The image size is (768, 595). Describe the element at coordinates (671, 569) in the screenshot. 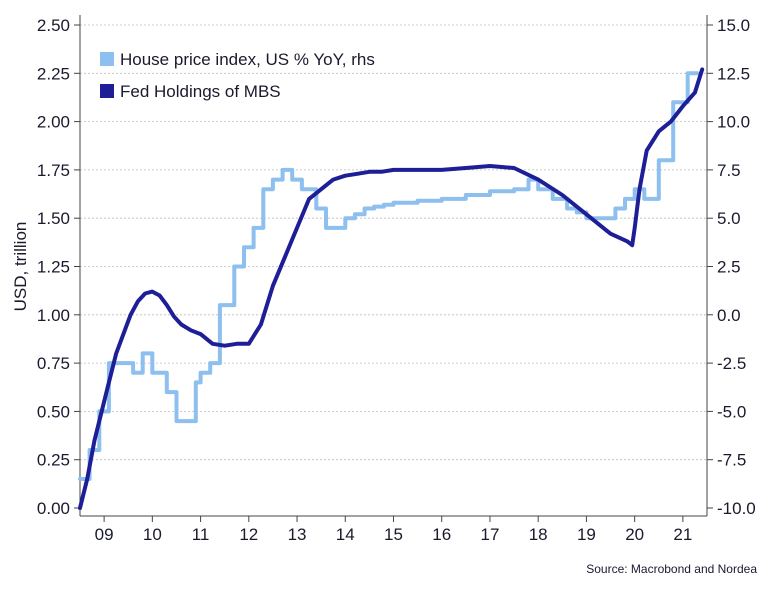

I see `source-note: Source: Macrobond and Nordea` at that location.